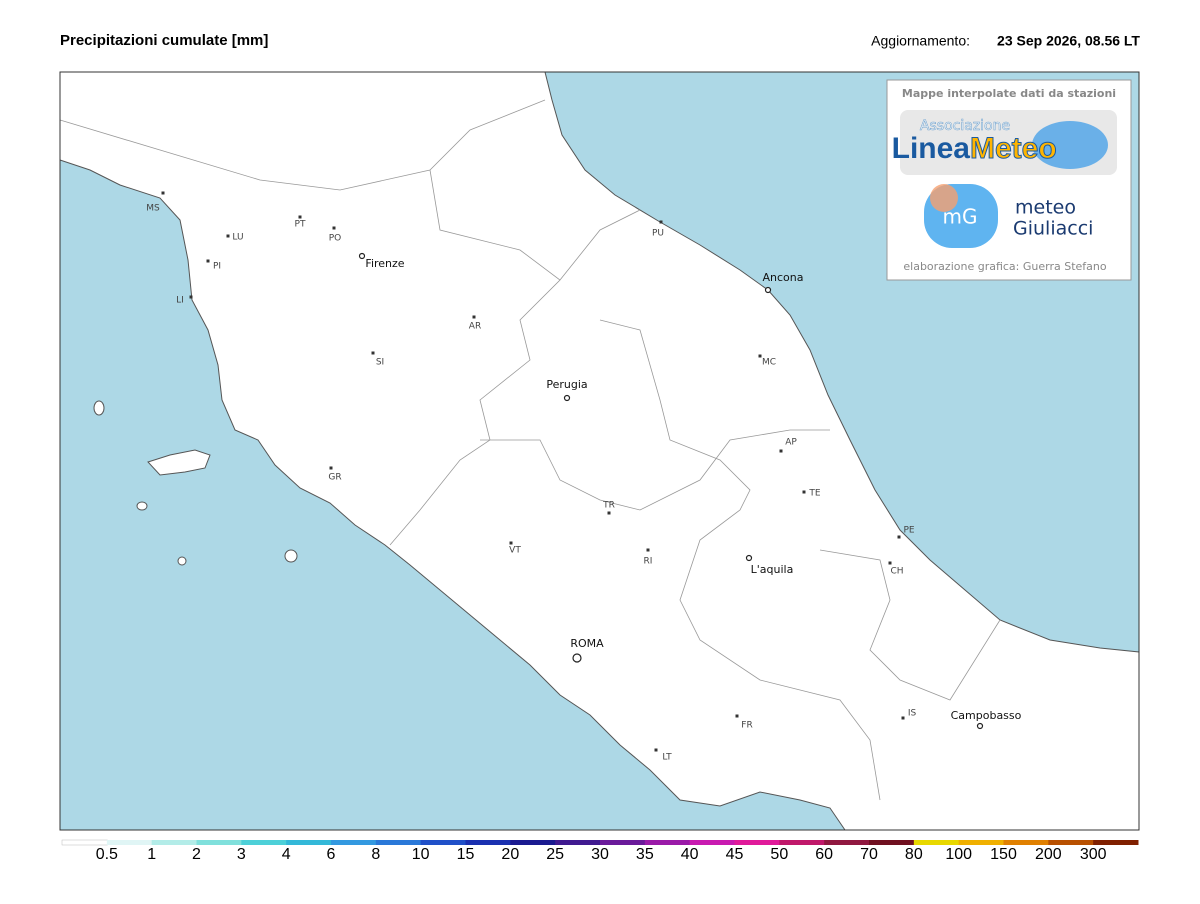 This screenshot has height=904, width=1200. Describe the element at coordinates (958, 854) in the screenshot. I see `legend-tick-label: 100` at that location.